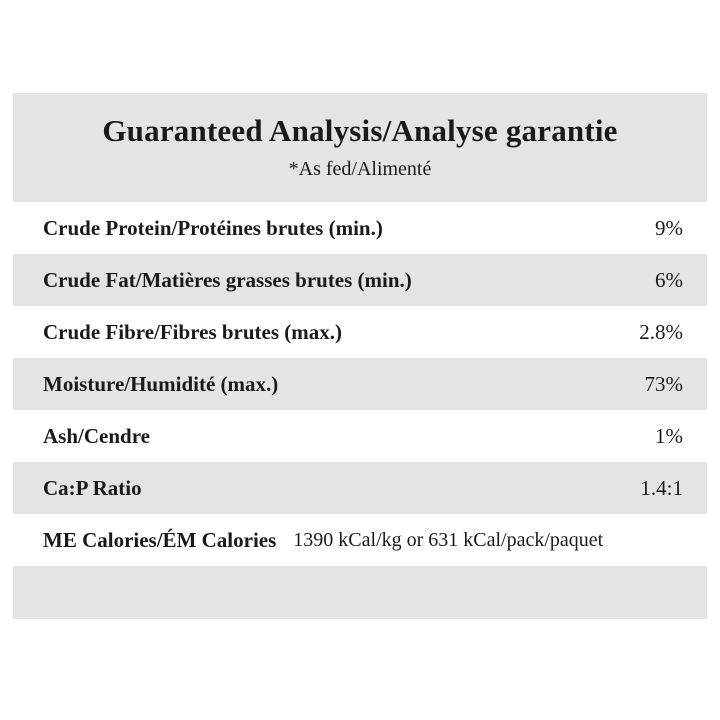  Describe the element at coordinates (661, 487) in the screenshot. I see `row-value: 1.4:1` at that location.